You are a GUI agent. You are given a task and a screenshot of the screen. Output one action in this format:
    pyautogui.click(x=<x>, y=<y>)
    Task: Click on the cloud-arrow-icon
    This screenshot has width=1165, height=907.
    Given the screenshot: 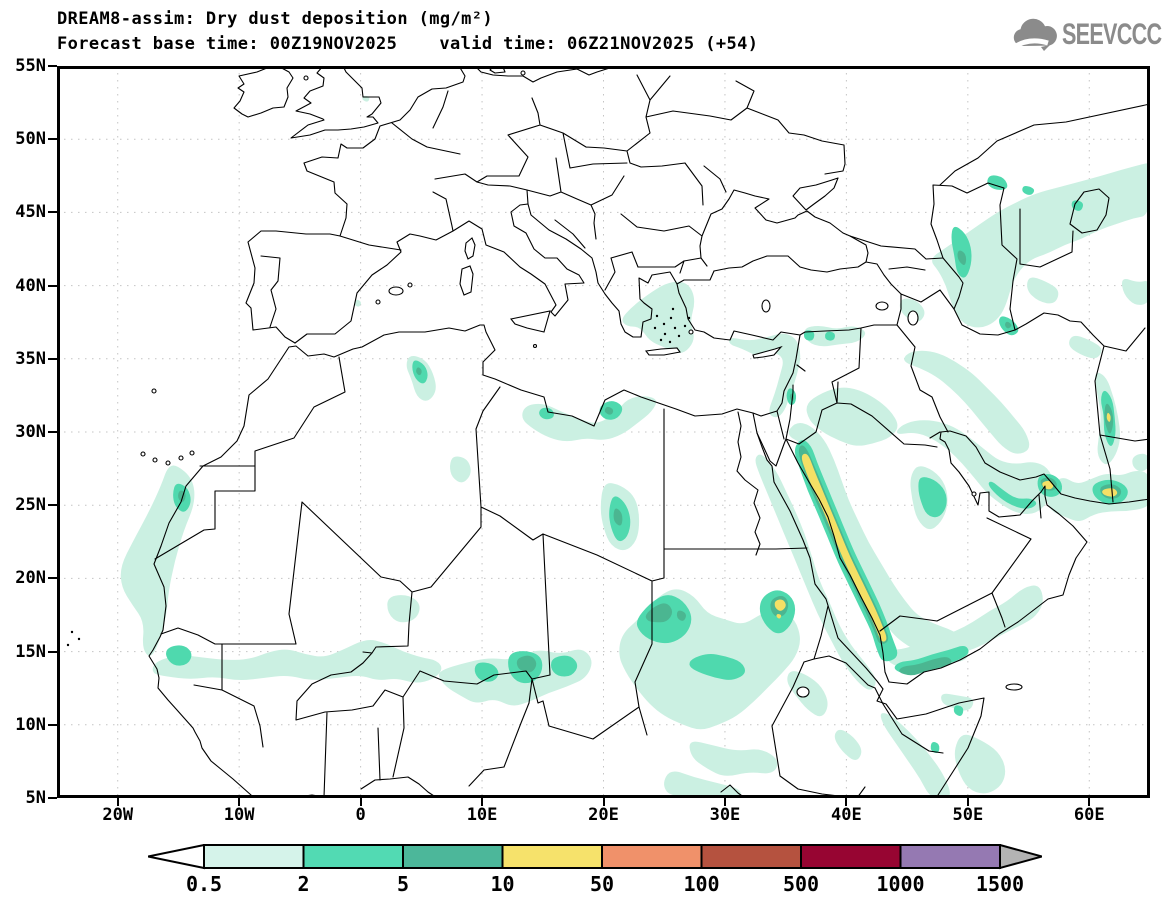 What is the action you would take?
    pyautogui.click(x=1034, y=34)
    